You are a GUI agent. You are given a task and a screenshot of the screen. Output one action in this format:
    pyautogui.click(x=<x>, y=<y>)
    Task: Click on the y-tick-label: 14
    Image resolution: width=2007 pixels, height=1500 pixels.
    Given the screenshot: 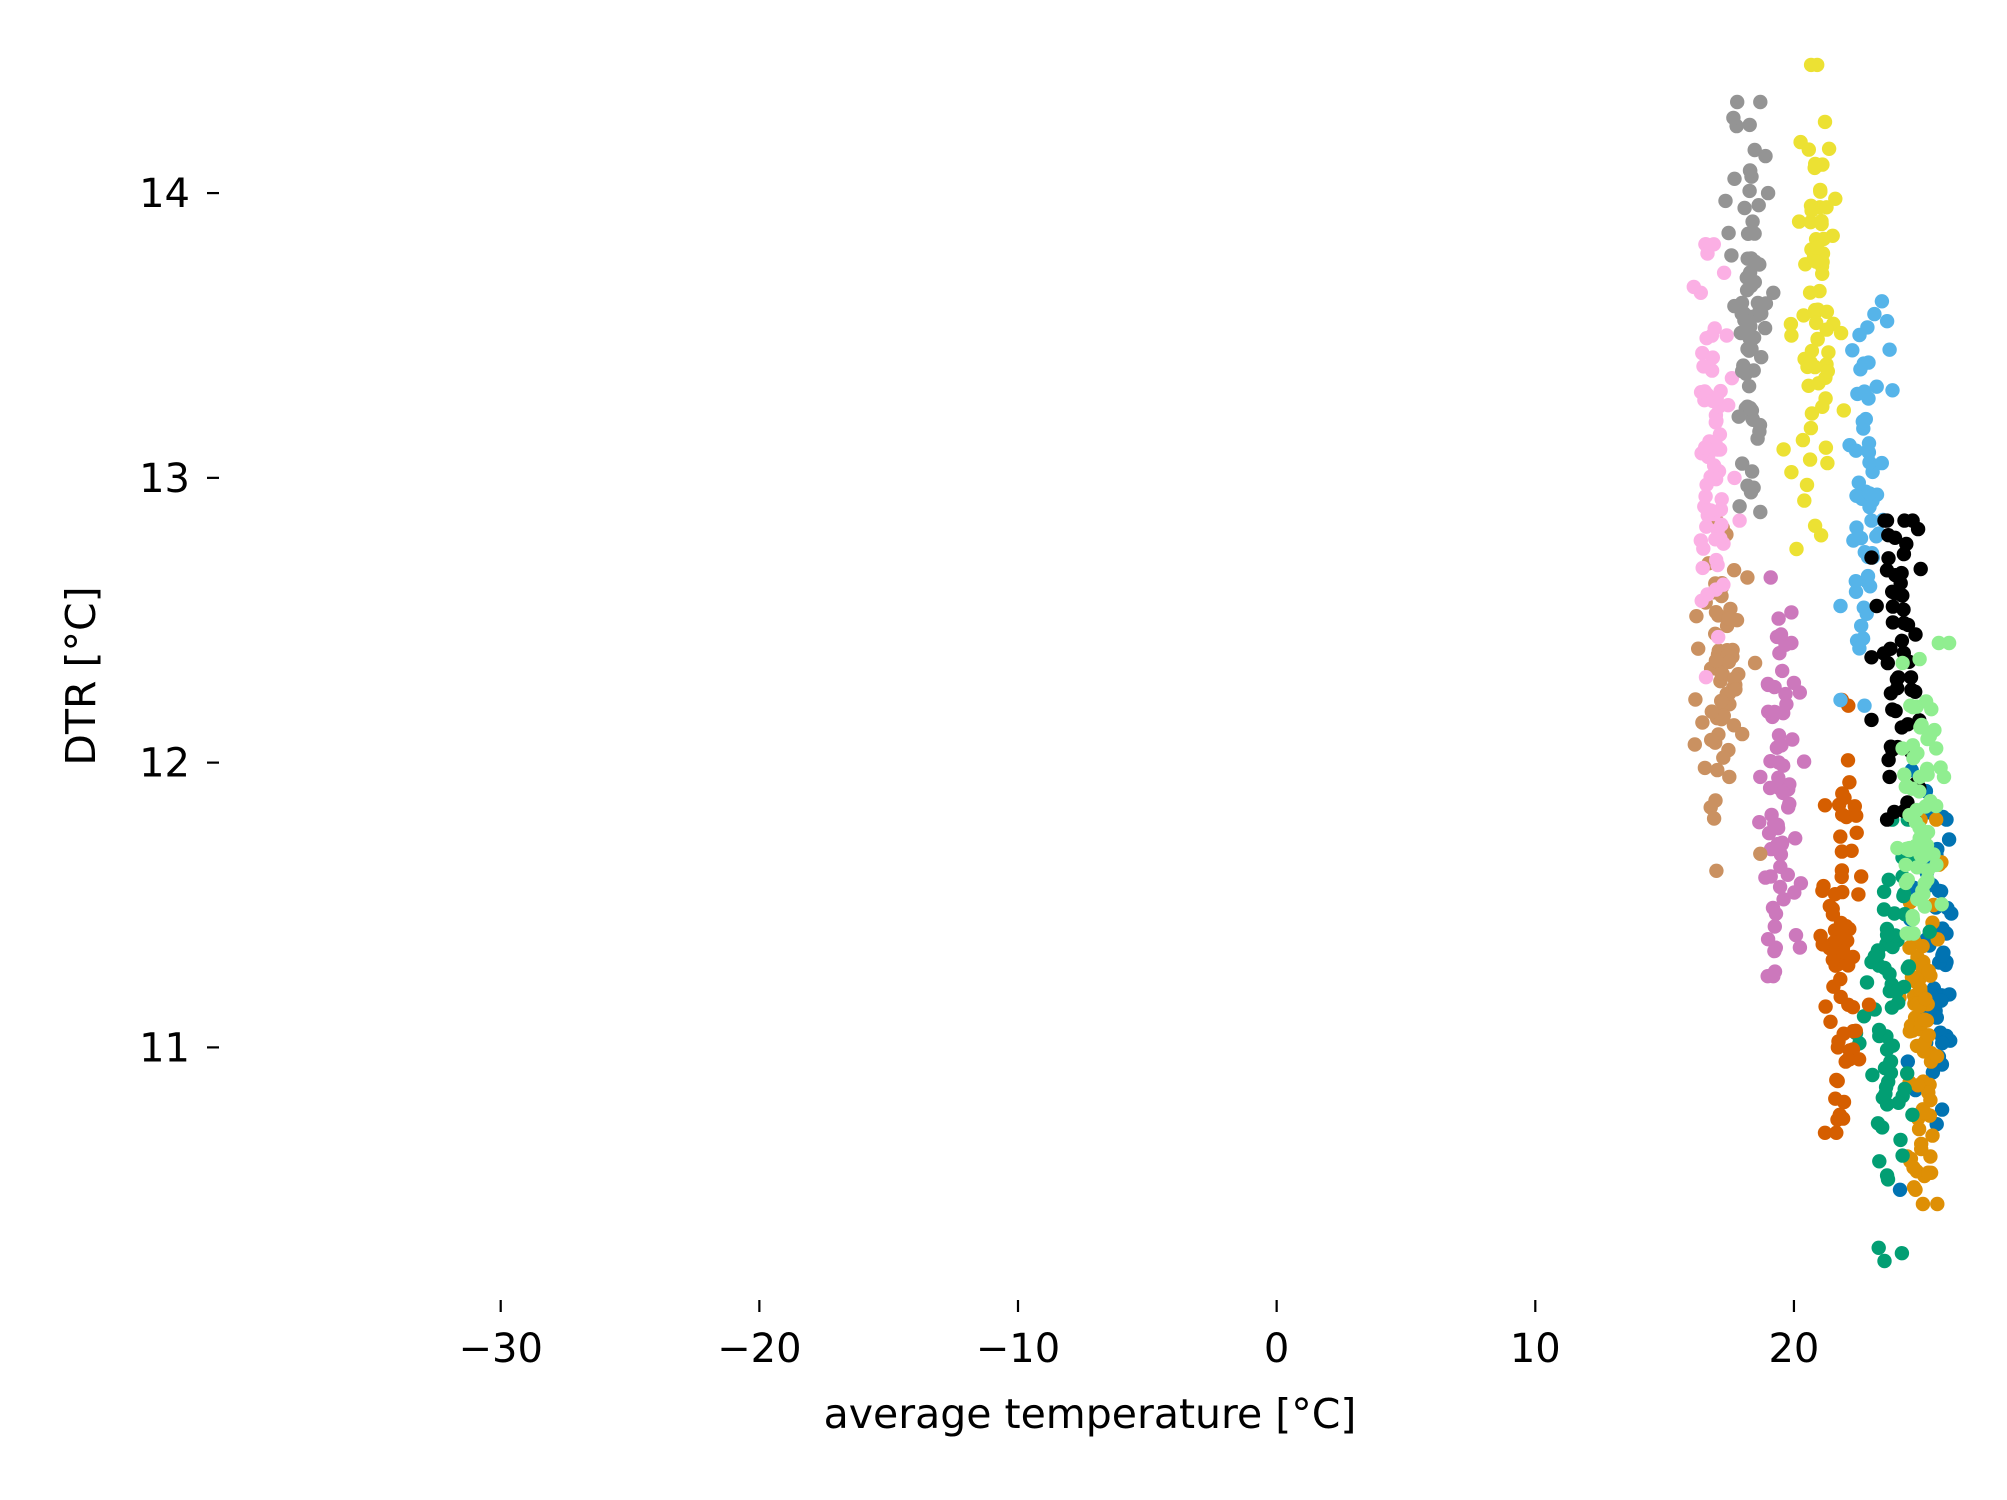 What is the action you would take?
    pyautogui.click(x=164, y=194)
    